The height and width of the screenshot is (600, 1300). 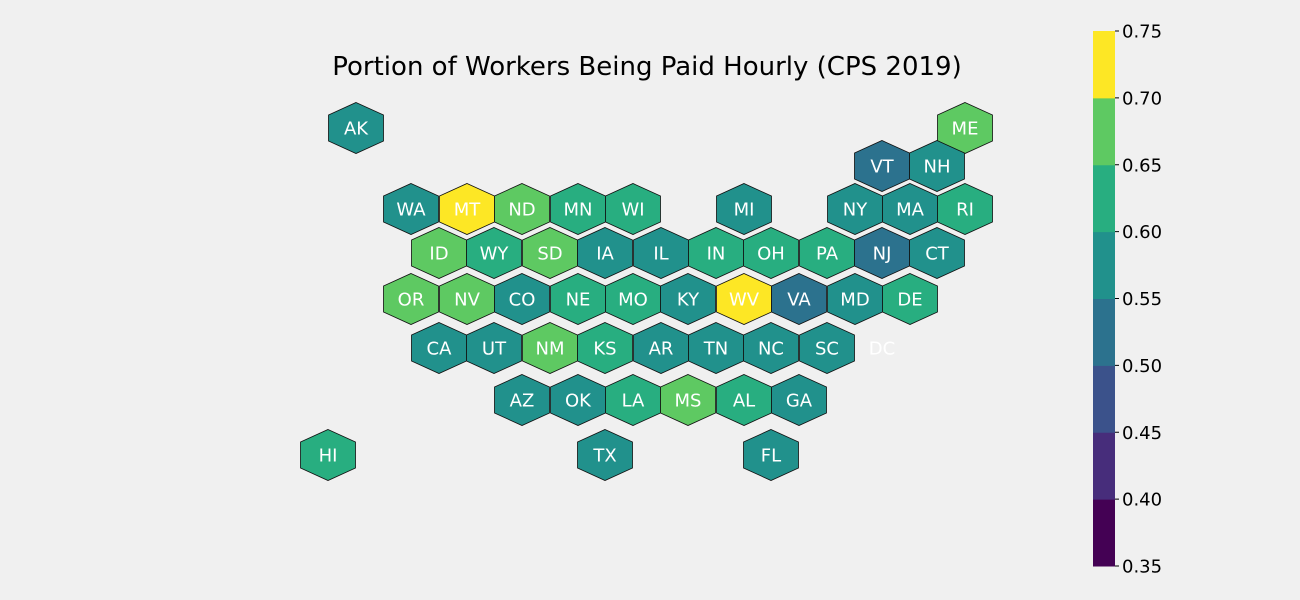 I want to click on hex-tile-nc: NC, so click(x=771, y=348).